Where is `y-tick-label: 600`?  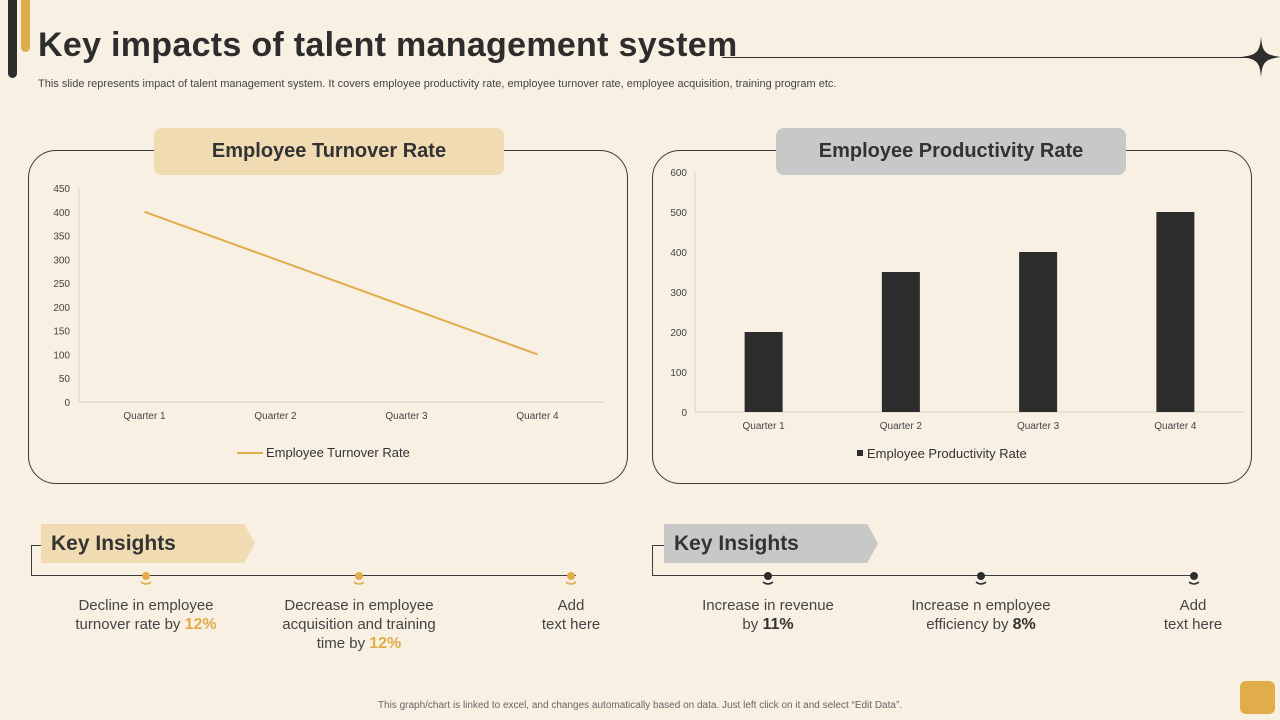
y-tick-label: 600 is located at coordinates (678, 173).